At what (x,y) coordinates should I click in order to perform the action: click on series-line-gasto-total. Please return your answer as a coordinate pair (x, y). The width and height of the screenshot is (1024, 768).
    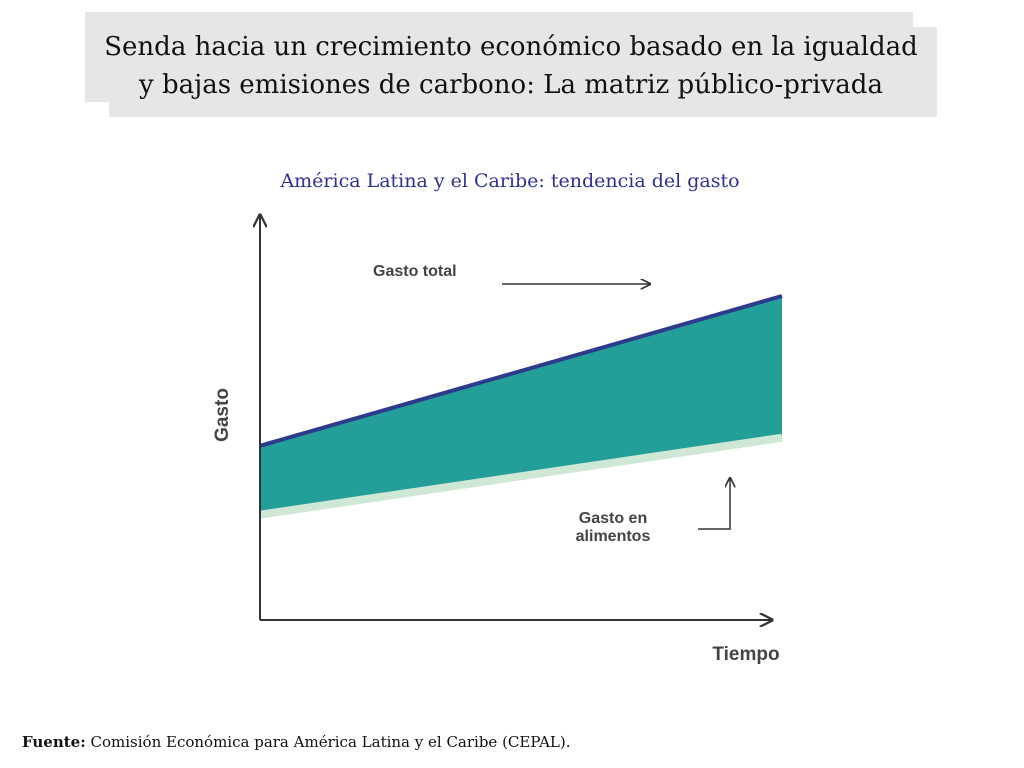
    Looking at the image, I should click on (521, 371).